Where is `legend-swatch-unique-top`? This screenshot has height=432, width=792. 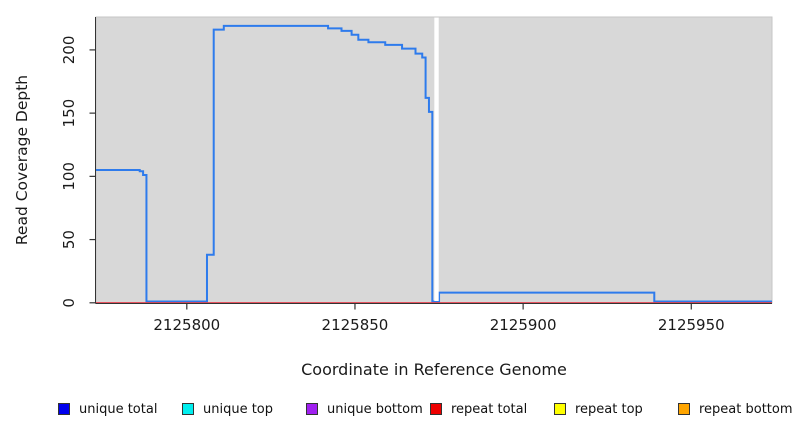
legend-swatch-unique-top is located at coordinates (188, 409).